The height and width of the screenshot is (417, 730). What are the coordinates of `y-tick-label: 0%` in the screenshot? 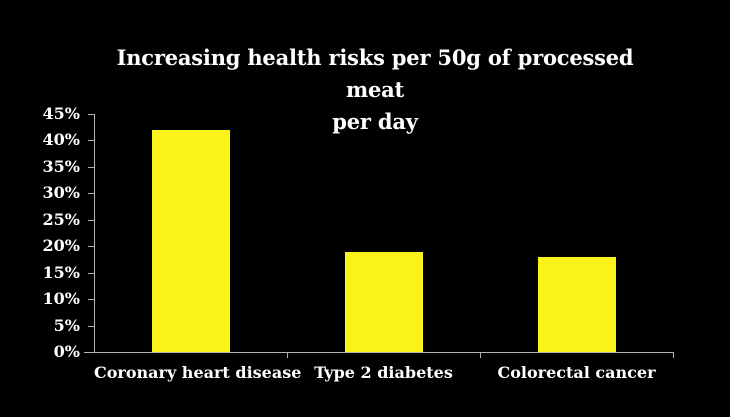 It's located at (66, 351).